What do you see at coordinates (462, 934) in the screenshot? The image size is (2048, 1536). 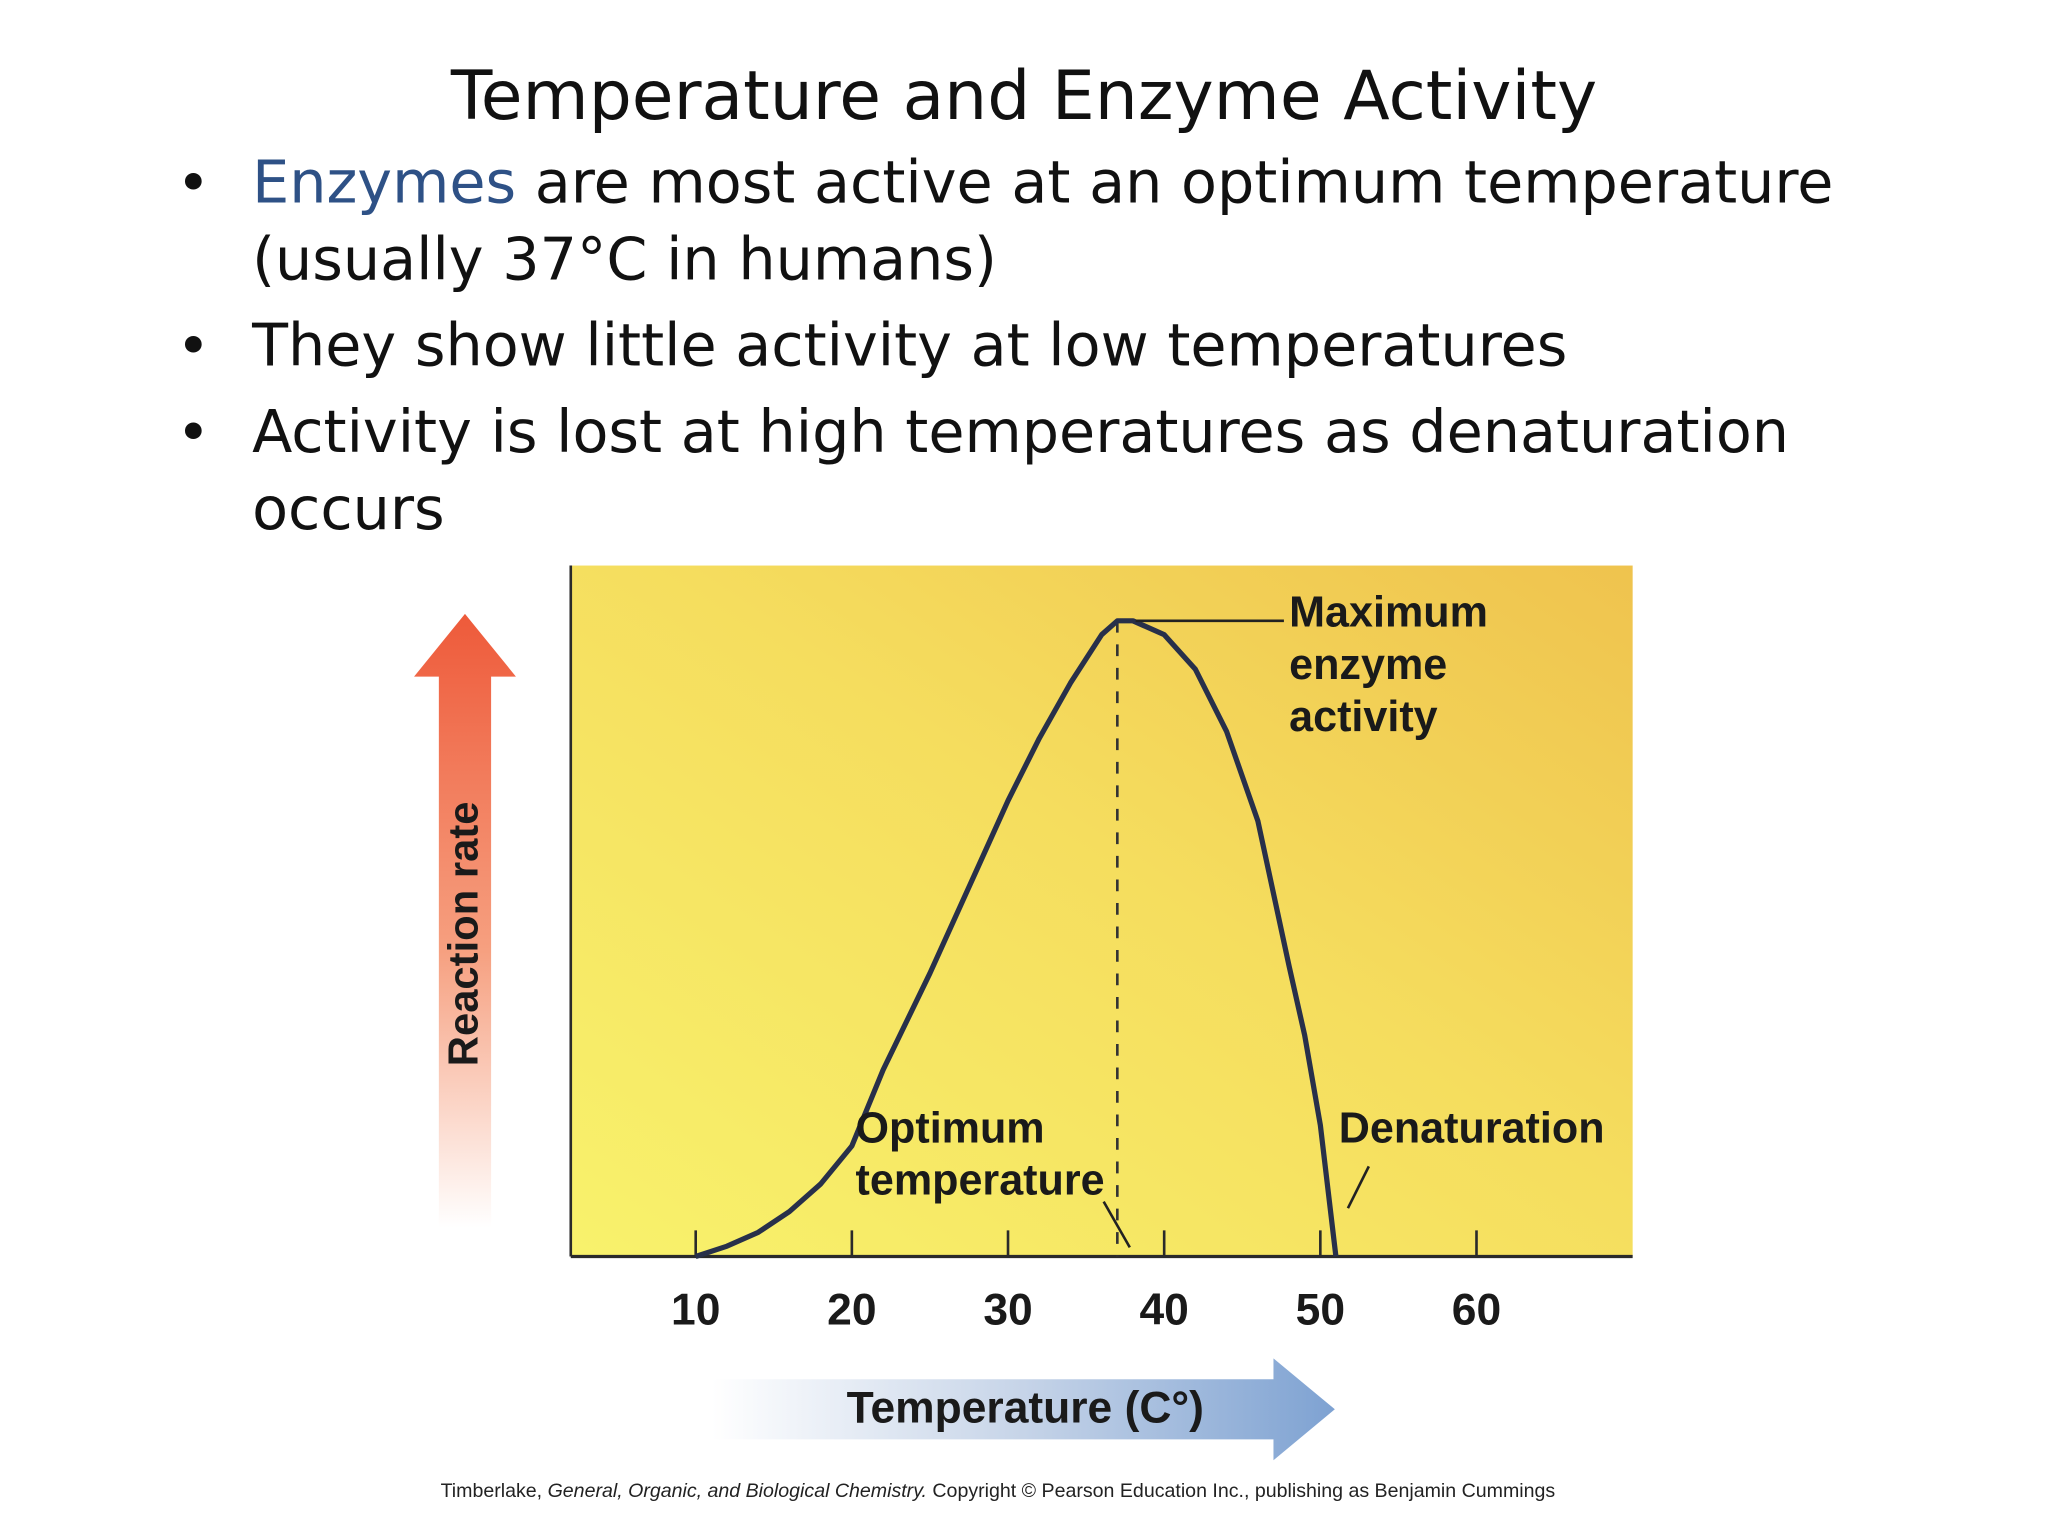 I see `y-axis-label: Reaction rate` at bounding box center [462, 934].